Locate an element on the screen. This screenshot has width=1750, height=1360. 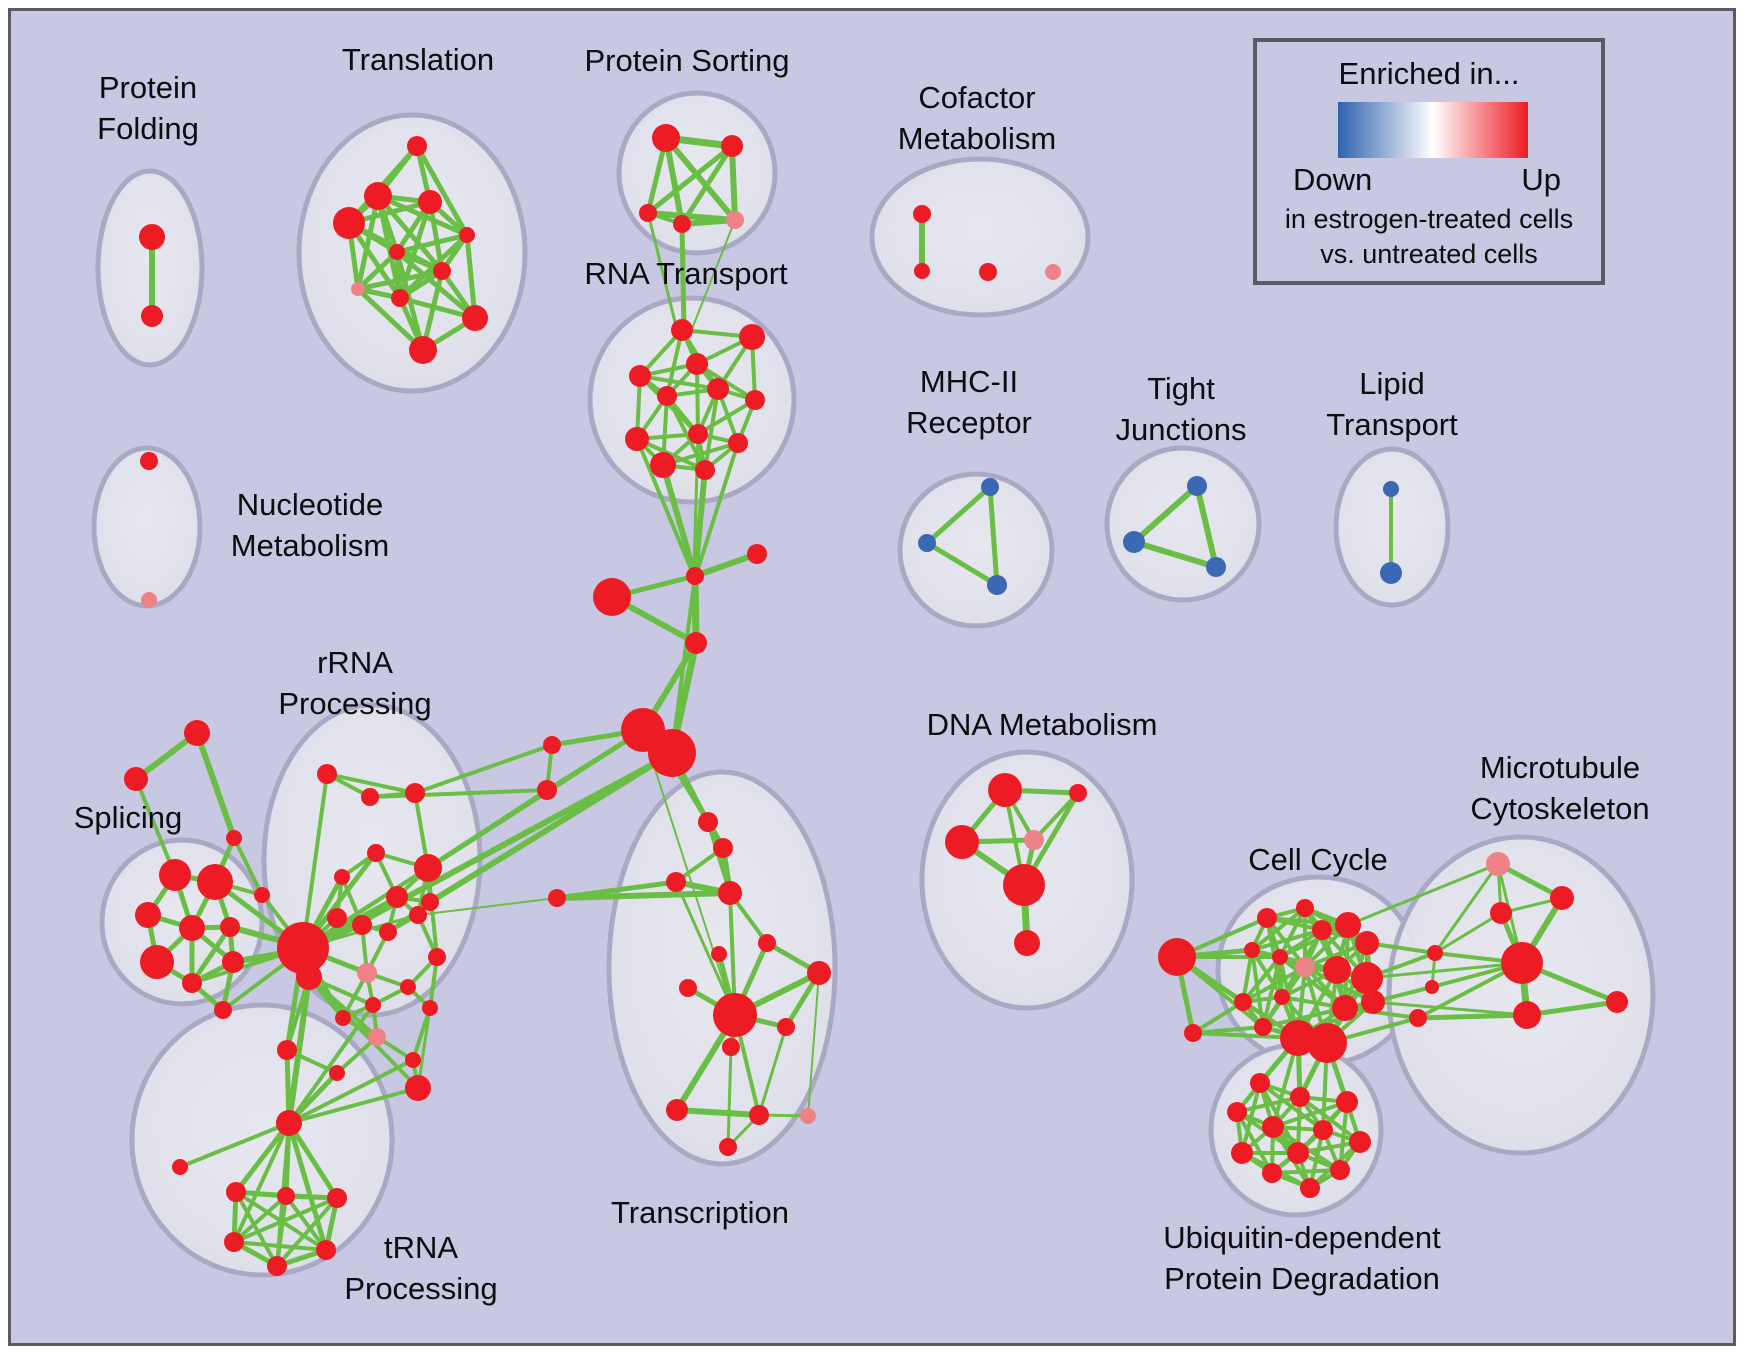
cluster-protein-folding-label: Protein Folding is located at coordinates (148, 108).